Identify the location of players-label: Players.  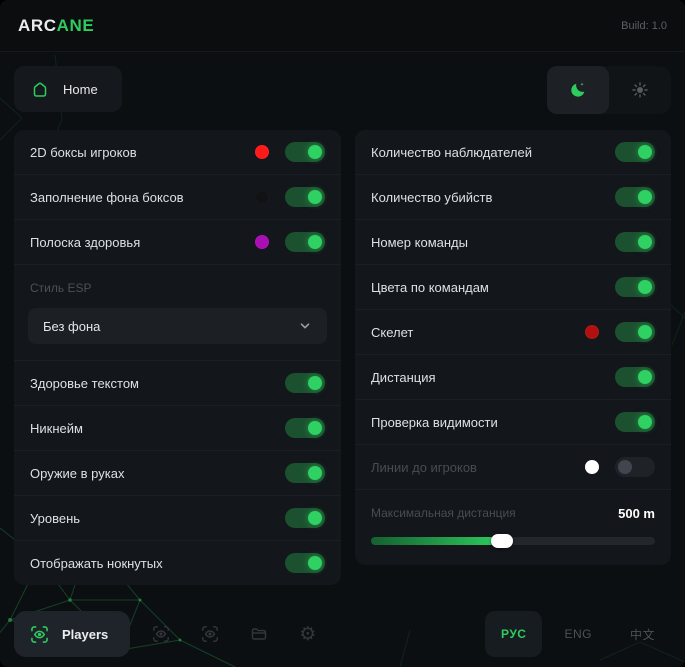
(85, 634).